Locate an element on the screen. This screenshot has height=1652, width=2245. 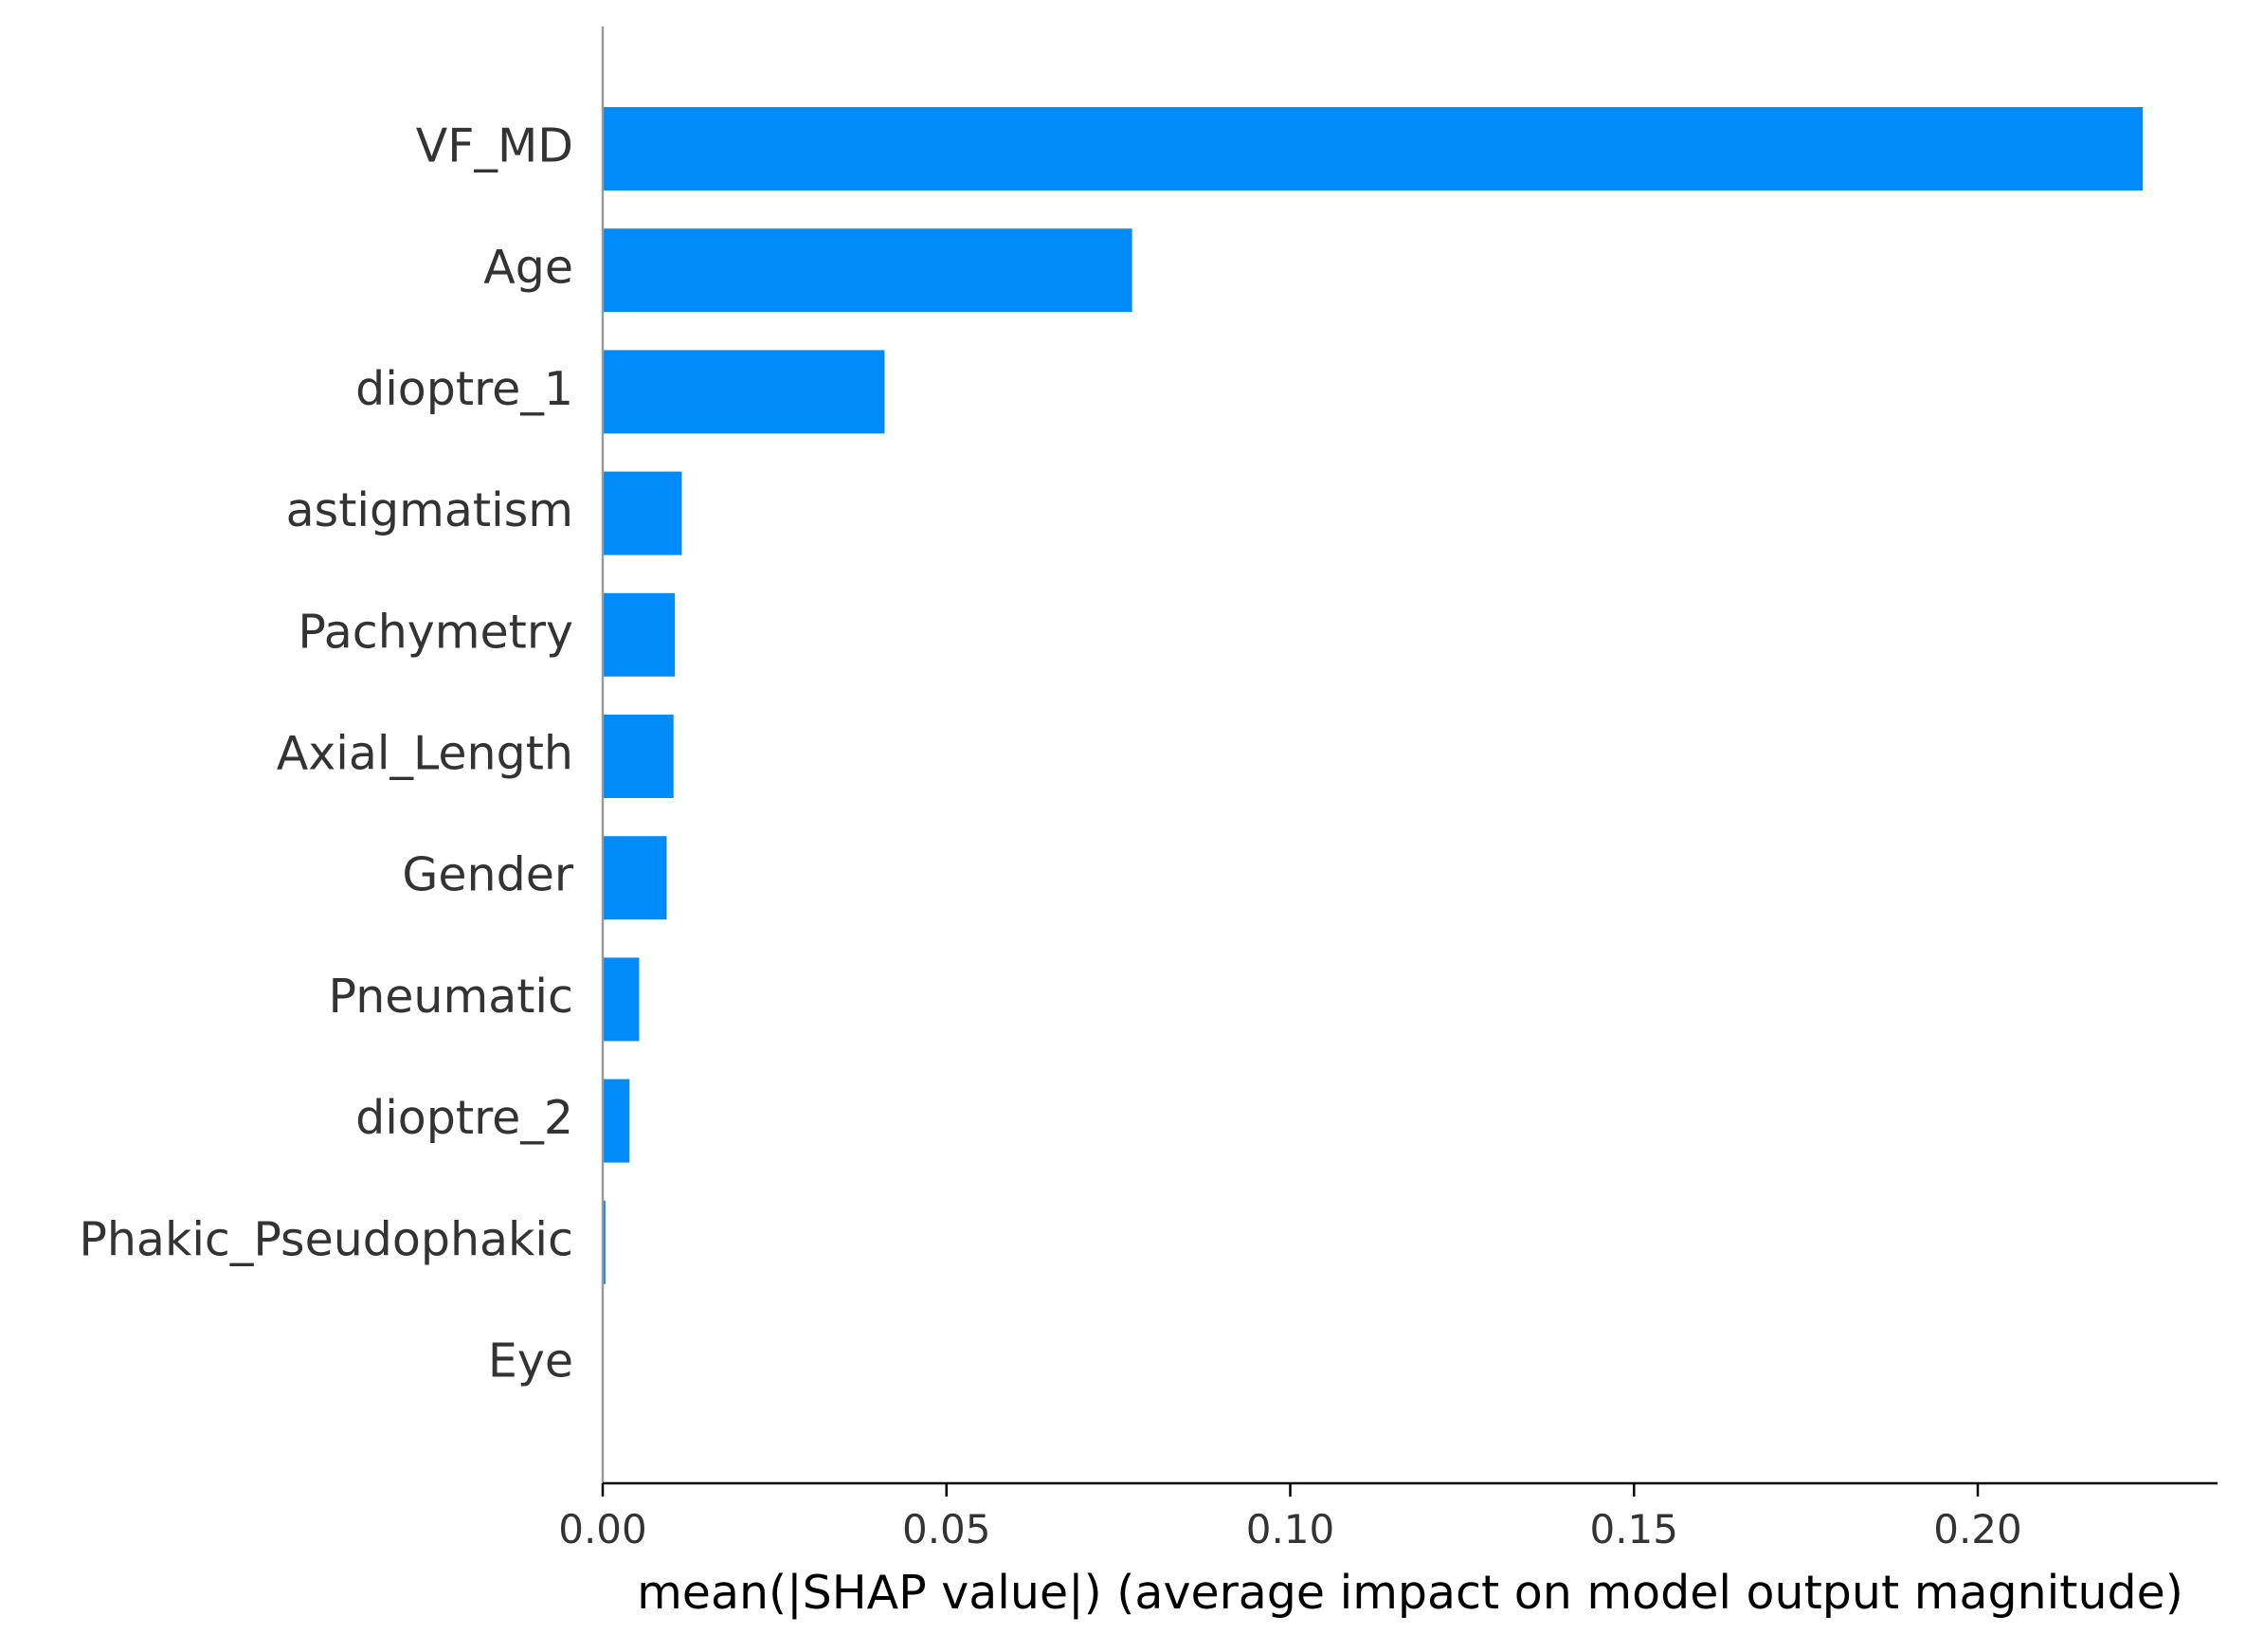
category-label-eye: Eye is located at coordinates (530, 1362).